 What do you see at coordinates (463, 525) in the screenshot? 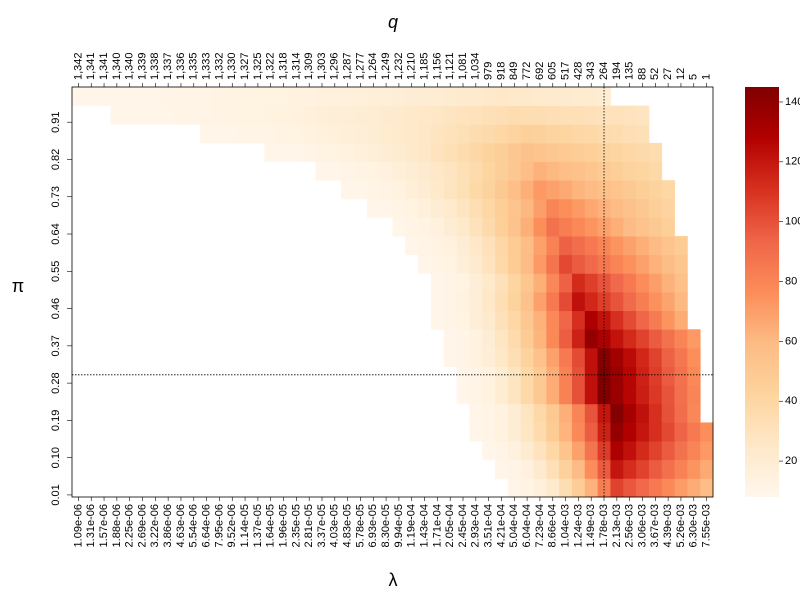
I see `x-tick-label: 2.45e-04` at bounding box center [463, 525].